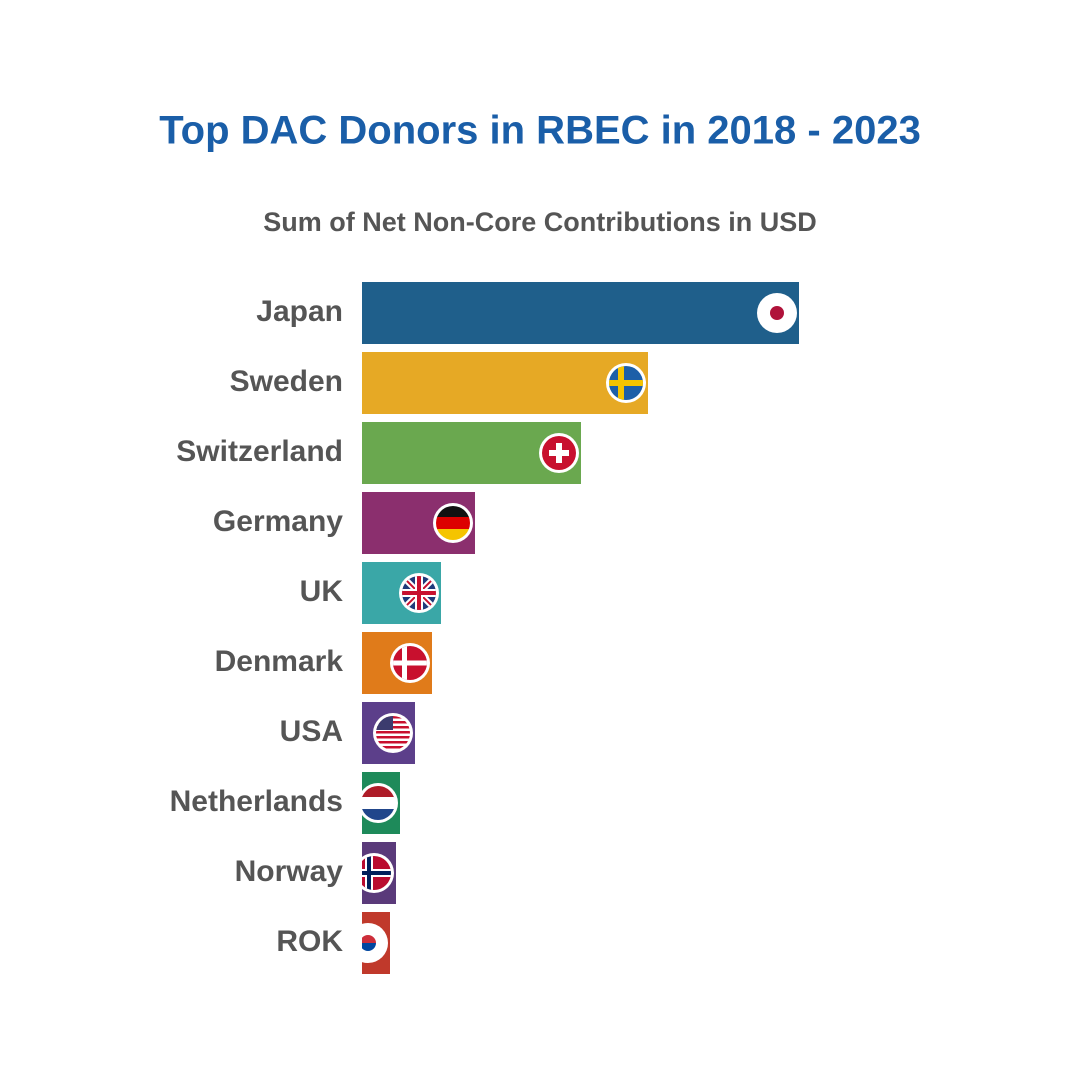 The height and width of the screenshot is (1080, 1080). What do you see at coordinates (309, 941) in the screenshot?
I see `y-tick-label: ROK` at bounding box center [309, 941].